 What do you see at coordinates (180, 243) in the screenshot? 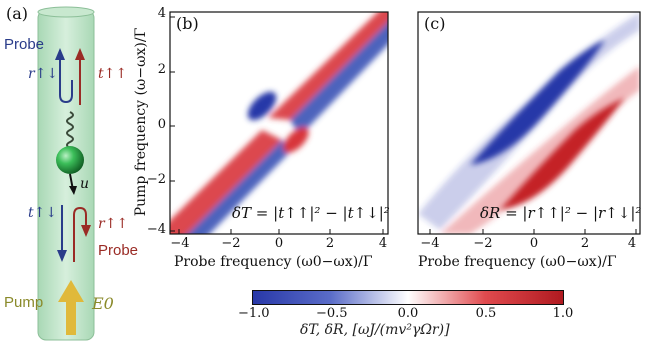
I see `x-tick-b: −4` at bounding box center [180, 243].